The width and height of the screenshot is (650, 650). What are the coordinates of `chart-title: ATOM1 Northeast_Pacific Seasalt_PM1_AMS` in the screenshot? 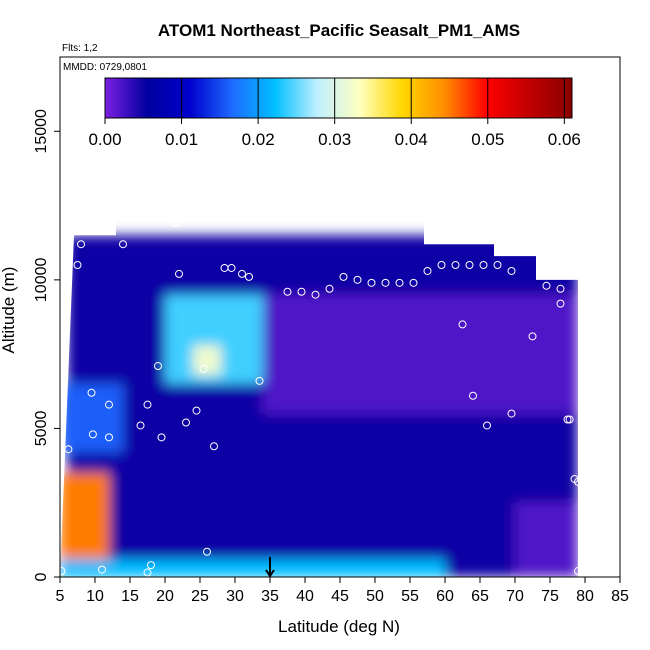 It's located at (339, 30).